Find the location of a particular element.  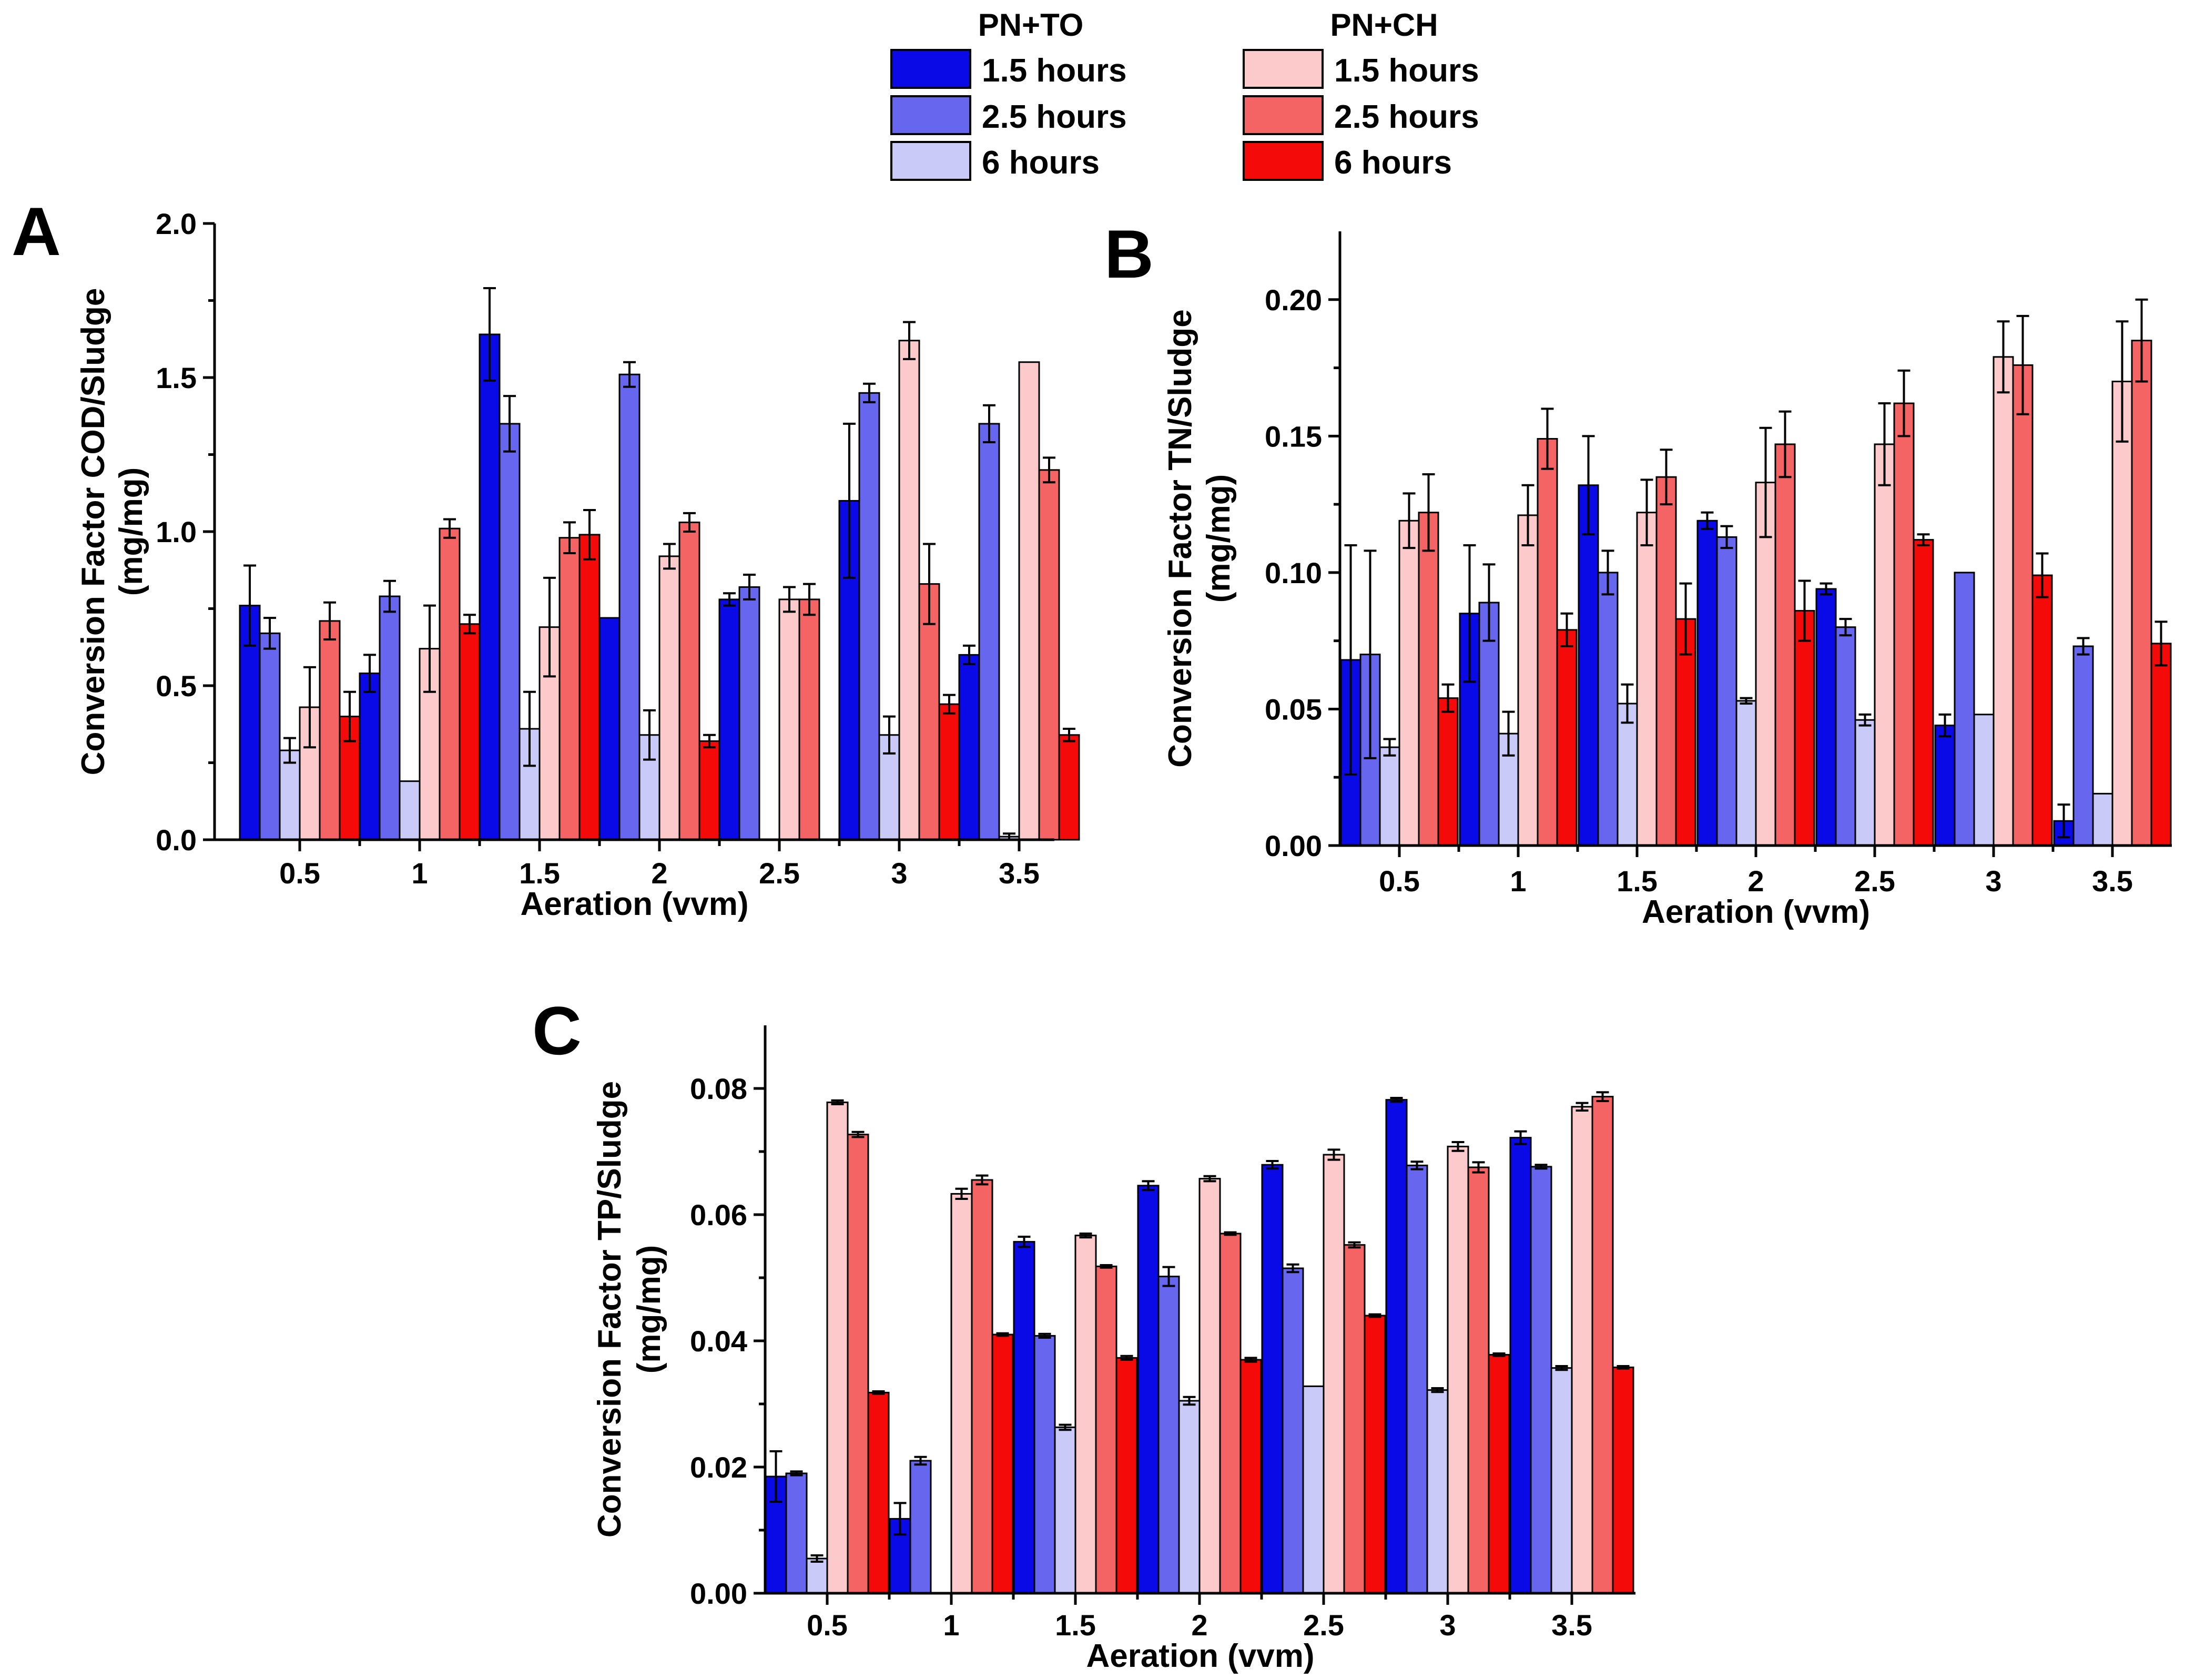

xtick-label-c: 2.5 is located at coordinates (1323, 1625).